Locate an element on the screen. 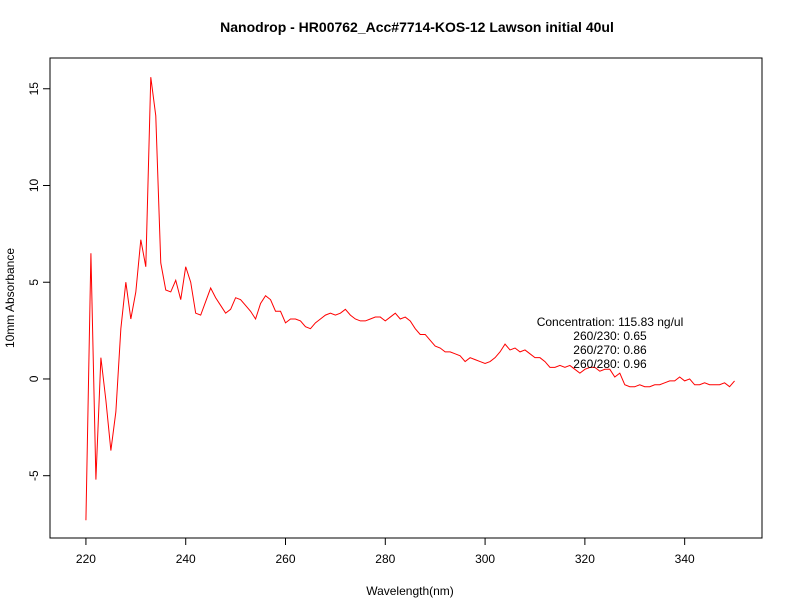  y-tick-label: 0 is located at coordinates (34, 378).